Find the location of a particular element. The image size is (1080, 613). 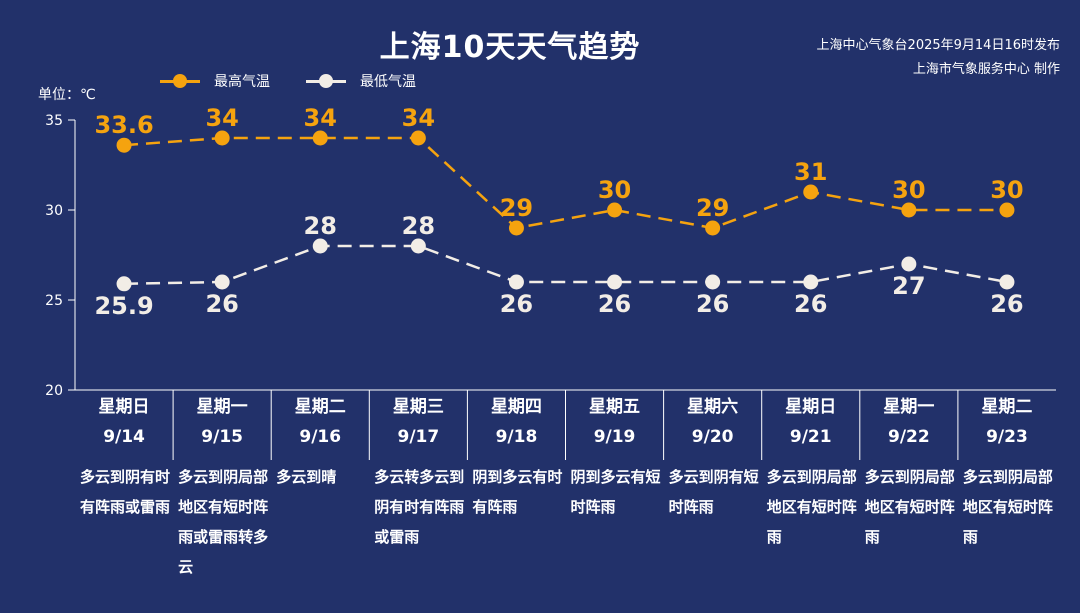

y-tick-label: 25 is located at coordinates (54, 301).